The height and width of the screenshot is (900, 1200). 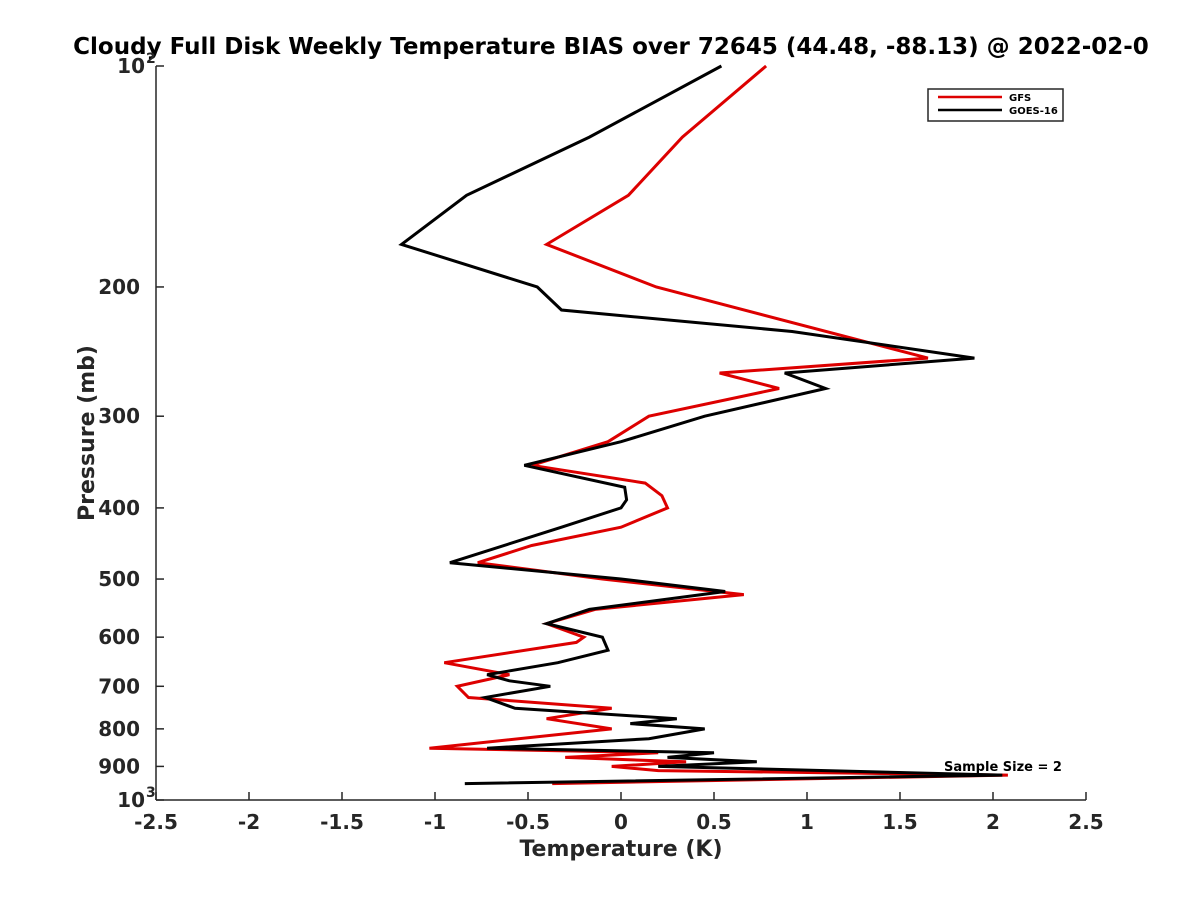 I want to click on y-tick-label: 800, so click(x=119, y=729).